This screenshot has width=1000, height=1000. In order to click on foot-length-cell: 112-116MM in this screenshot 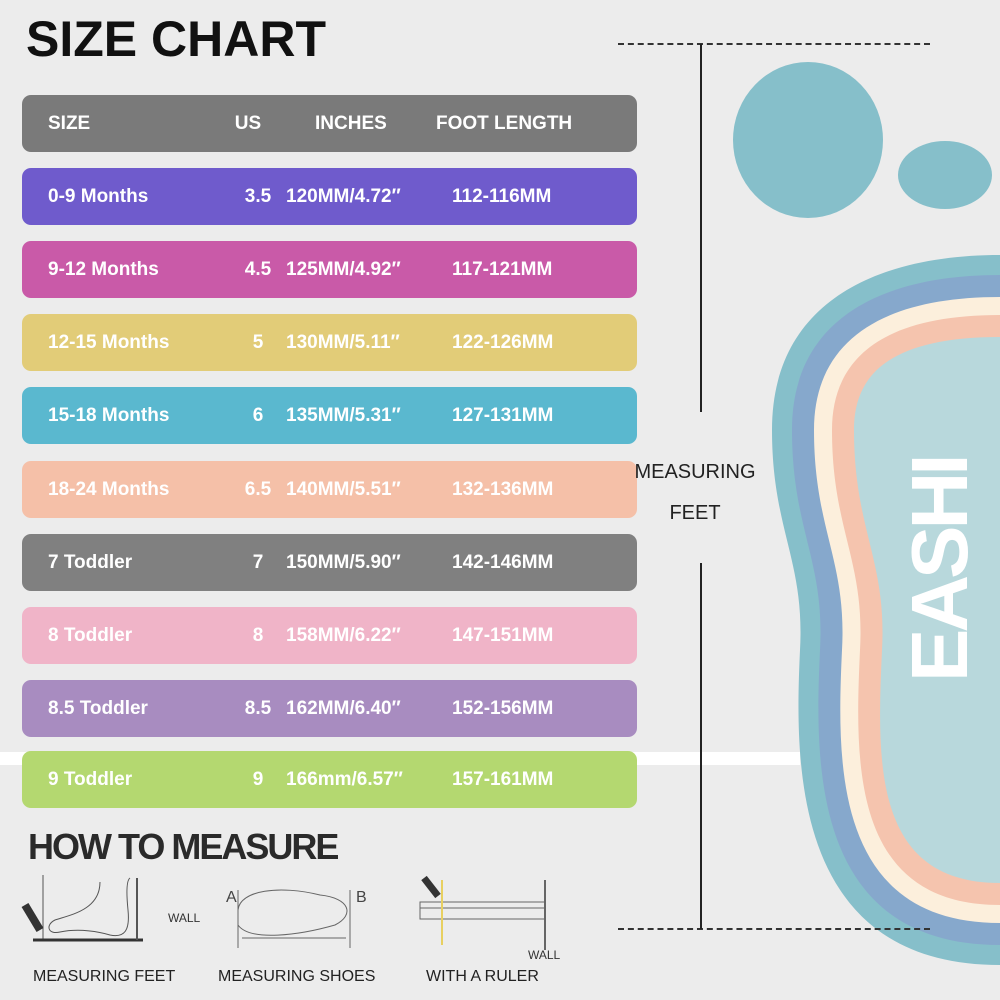, I will do `click(502, 196)`.